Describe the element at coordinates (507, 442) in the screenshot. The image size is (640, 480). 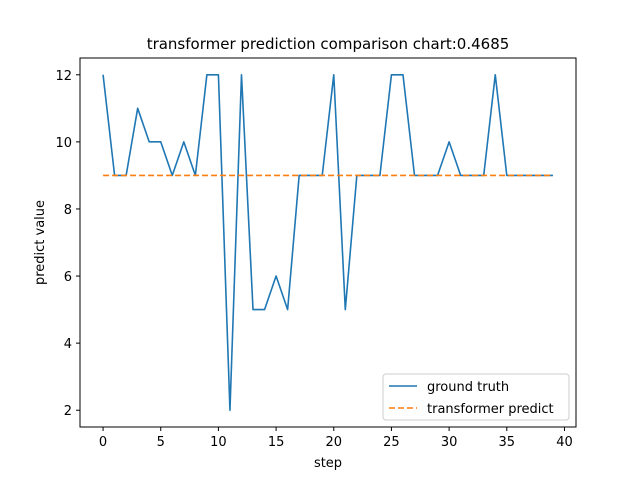
I see `x-tick-label: 35` at that location.